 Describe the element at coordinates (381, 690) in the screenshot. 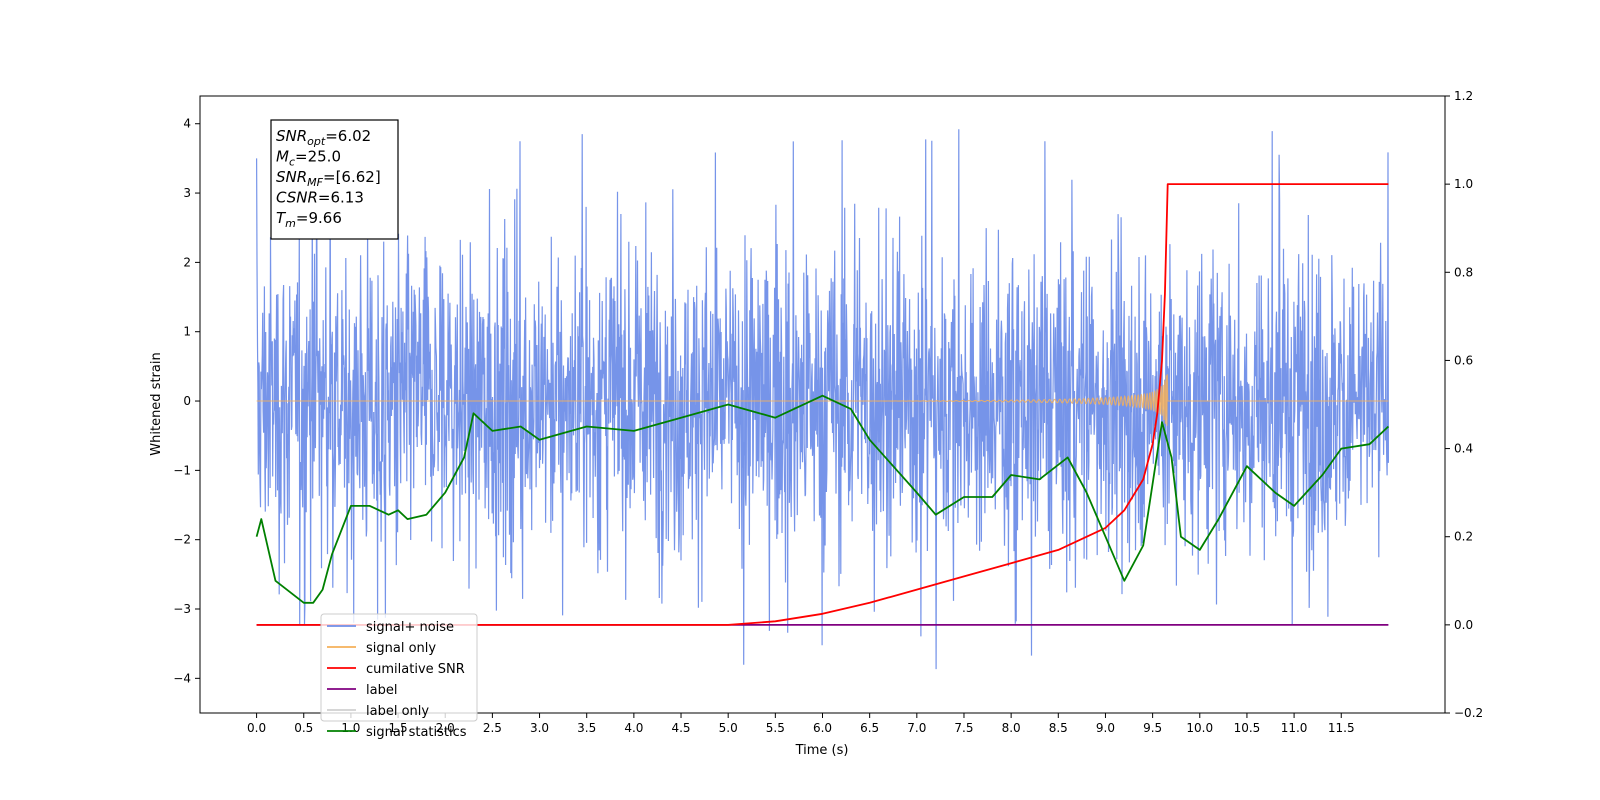

I see `legend-label: label` at that location.